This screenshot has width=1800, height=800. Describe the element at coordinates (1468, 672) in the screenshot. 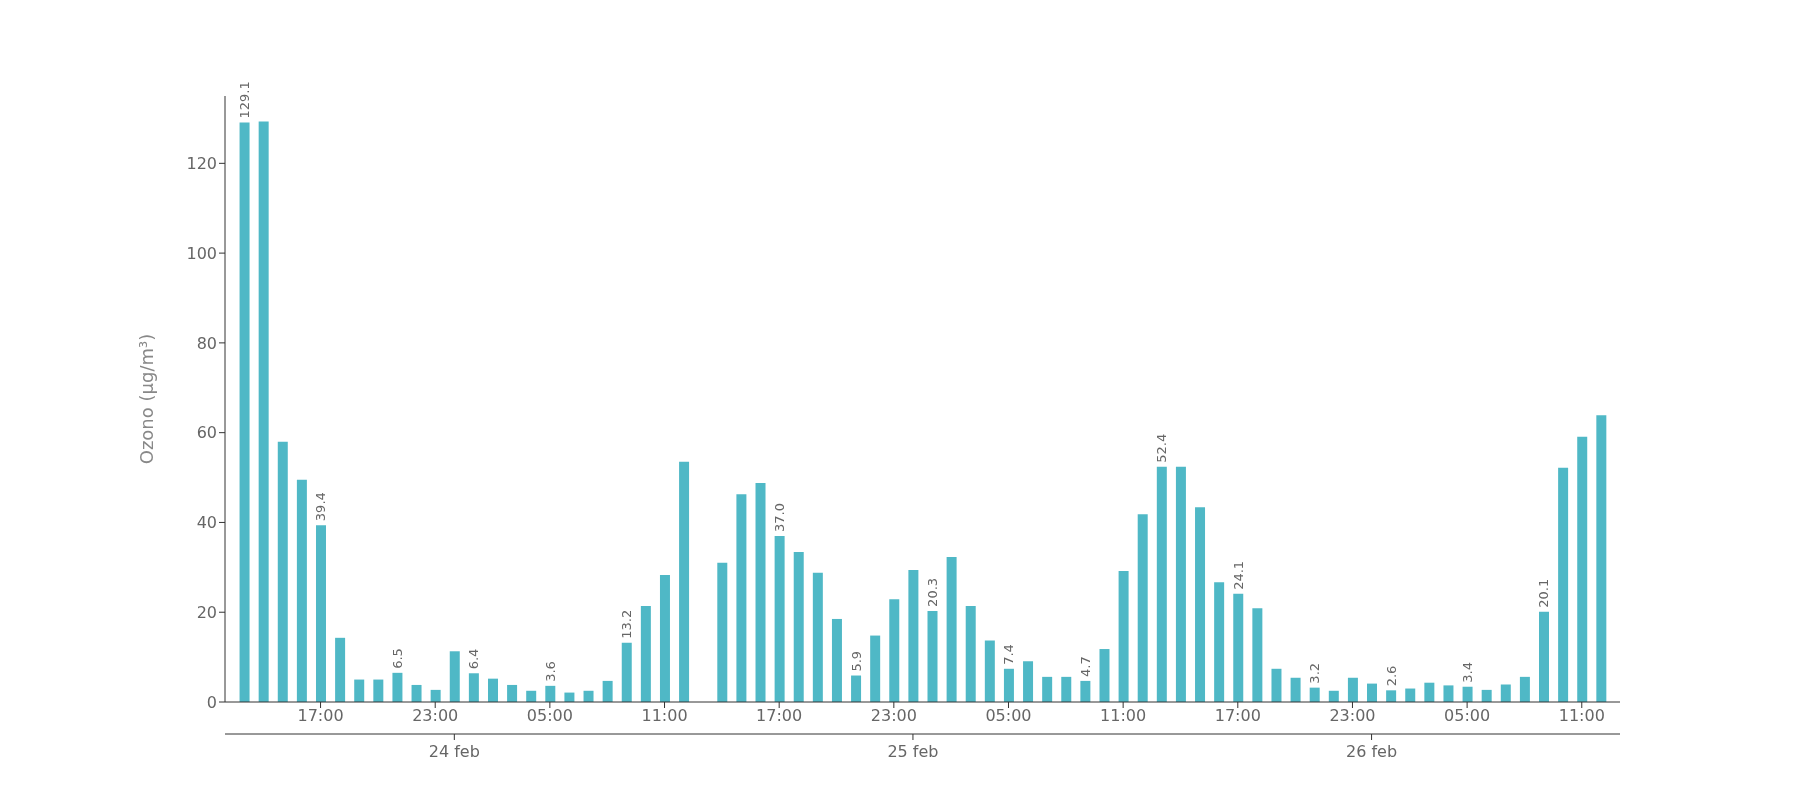

I see `data-label: 3.4` at that location.